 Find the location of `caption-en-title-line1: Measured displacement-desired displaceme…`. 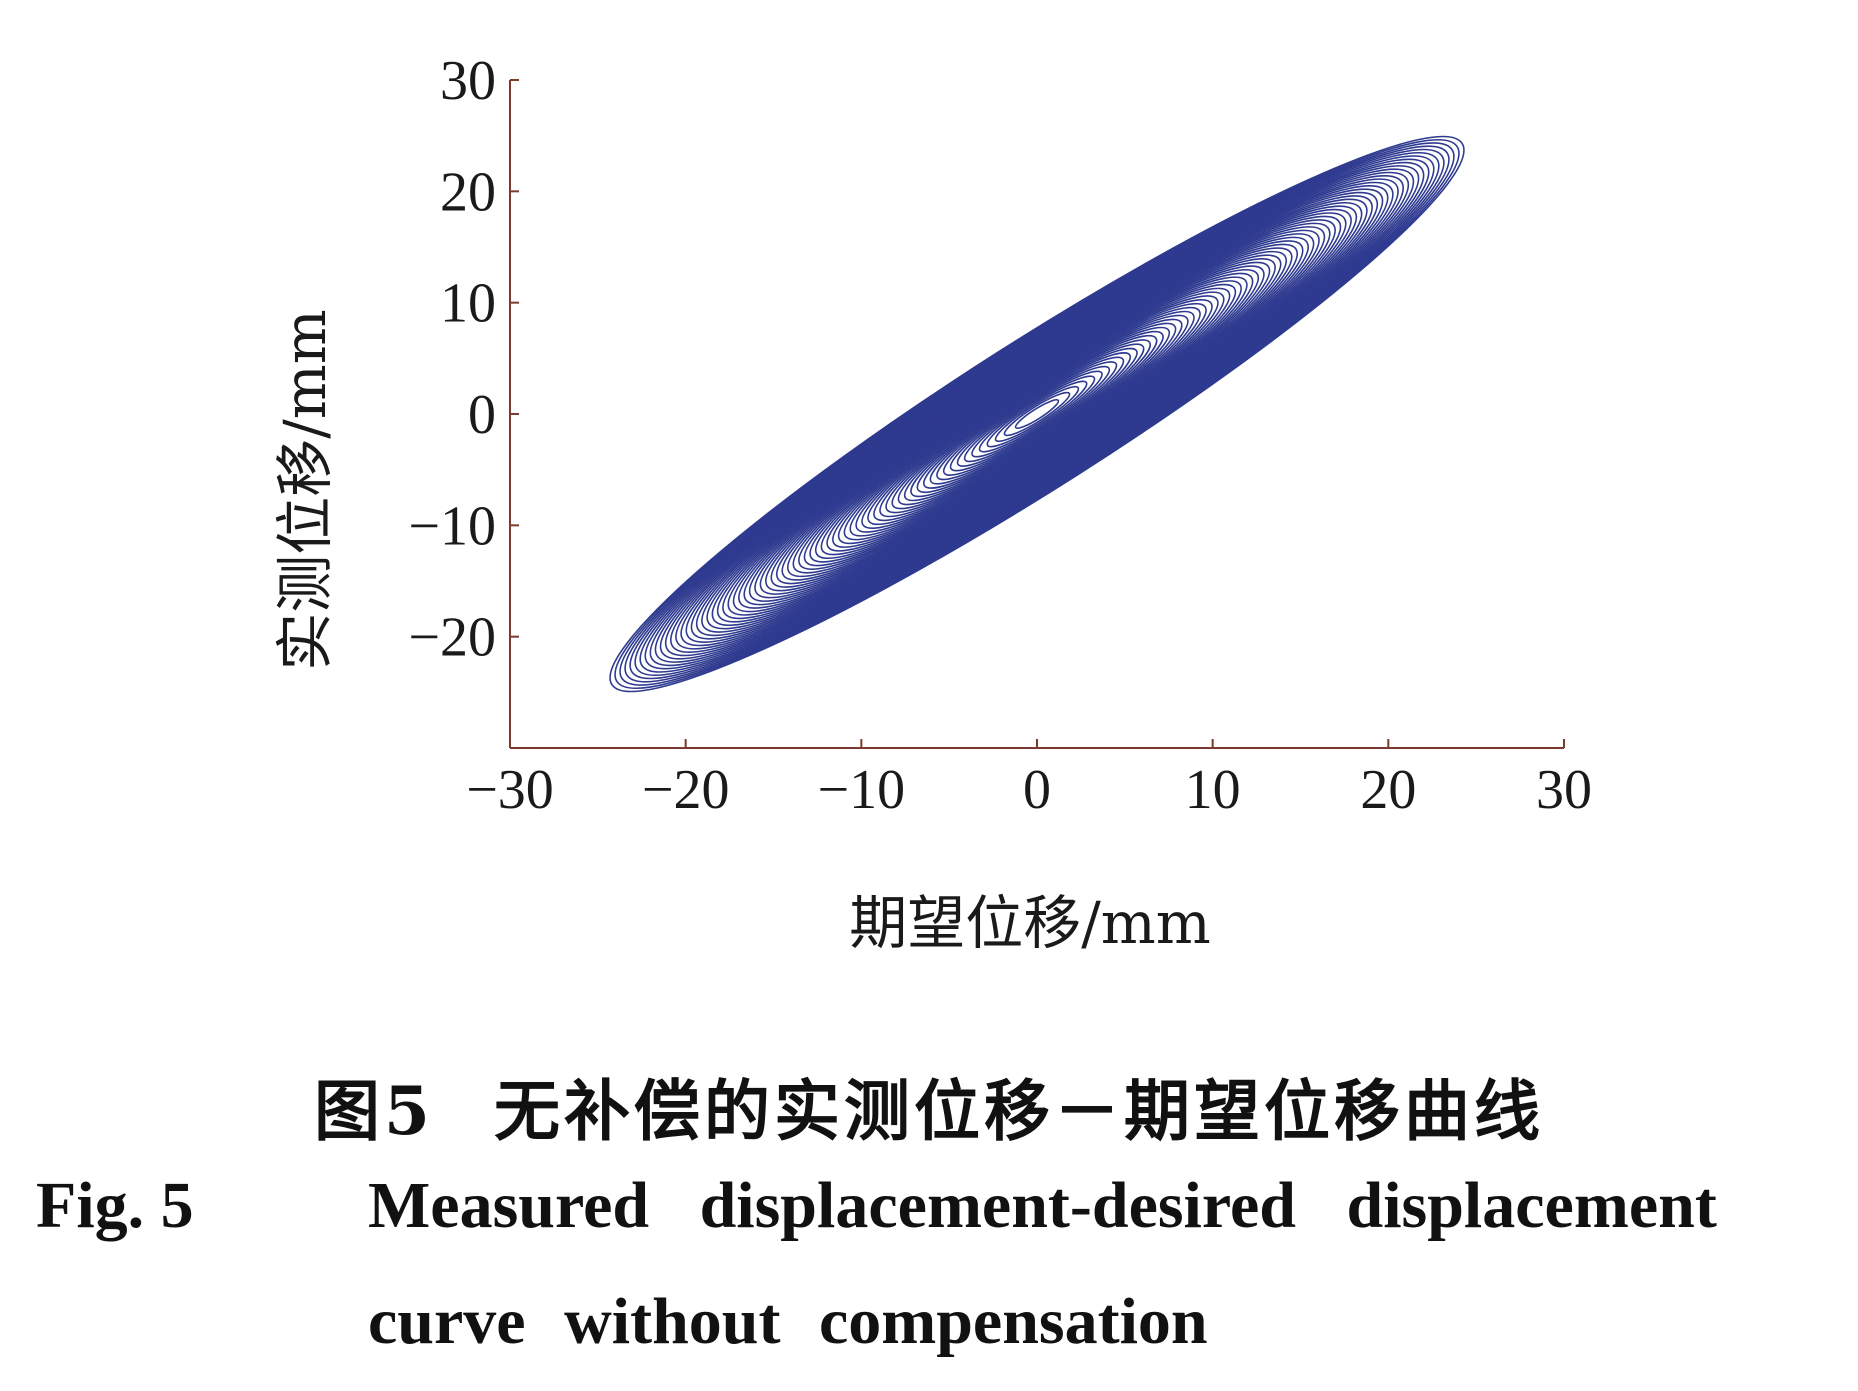

caption-en-title-line1: Measured displacement-desired displaceme… is located at coordinates (1042, 1205).